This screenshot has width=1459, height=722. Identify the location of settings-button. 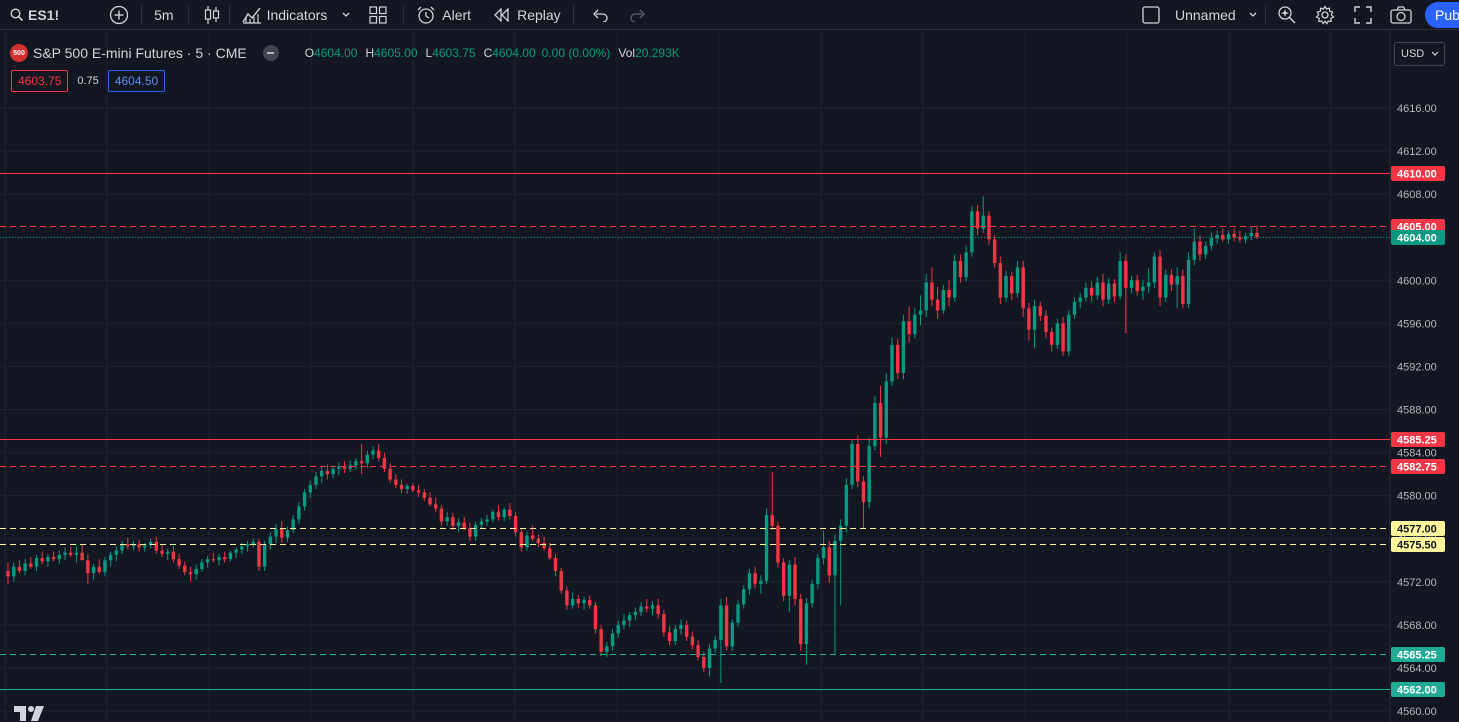
(1325, 15).